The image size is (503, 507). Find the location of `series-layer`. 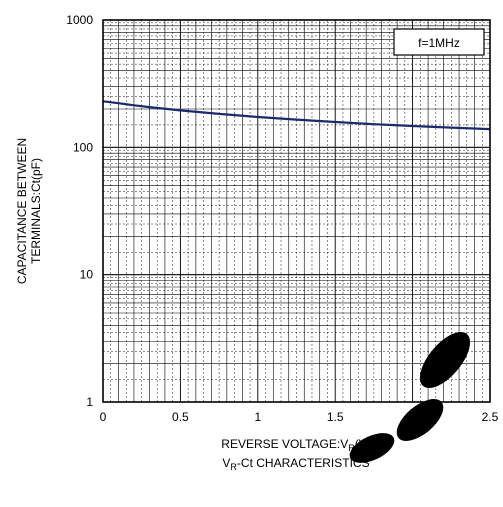

series-layer is located at coordinates (296, 115).